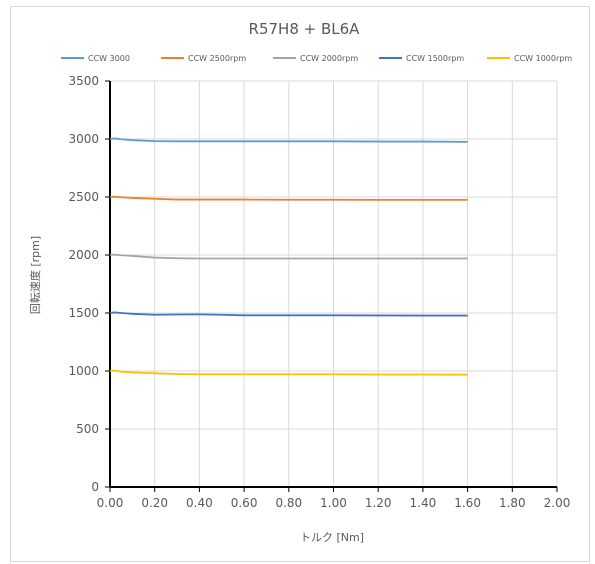 The width and height of the screenshot is (595, 564). What do you see at coordinates (83, 255) in the screenshot?
I see `y-tick-label: 2000` at bounding box center [83, 255].